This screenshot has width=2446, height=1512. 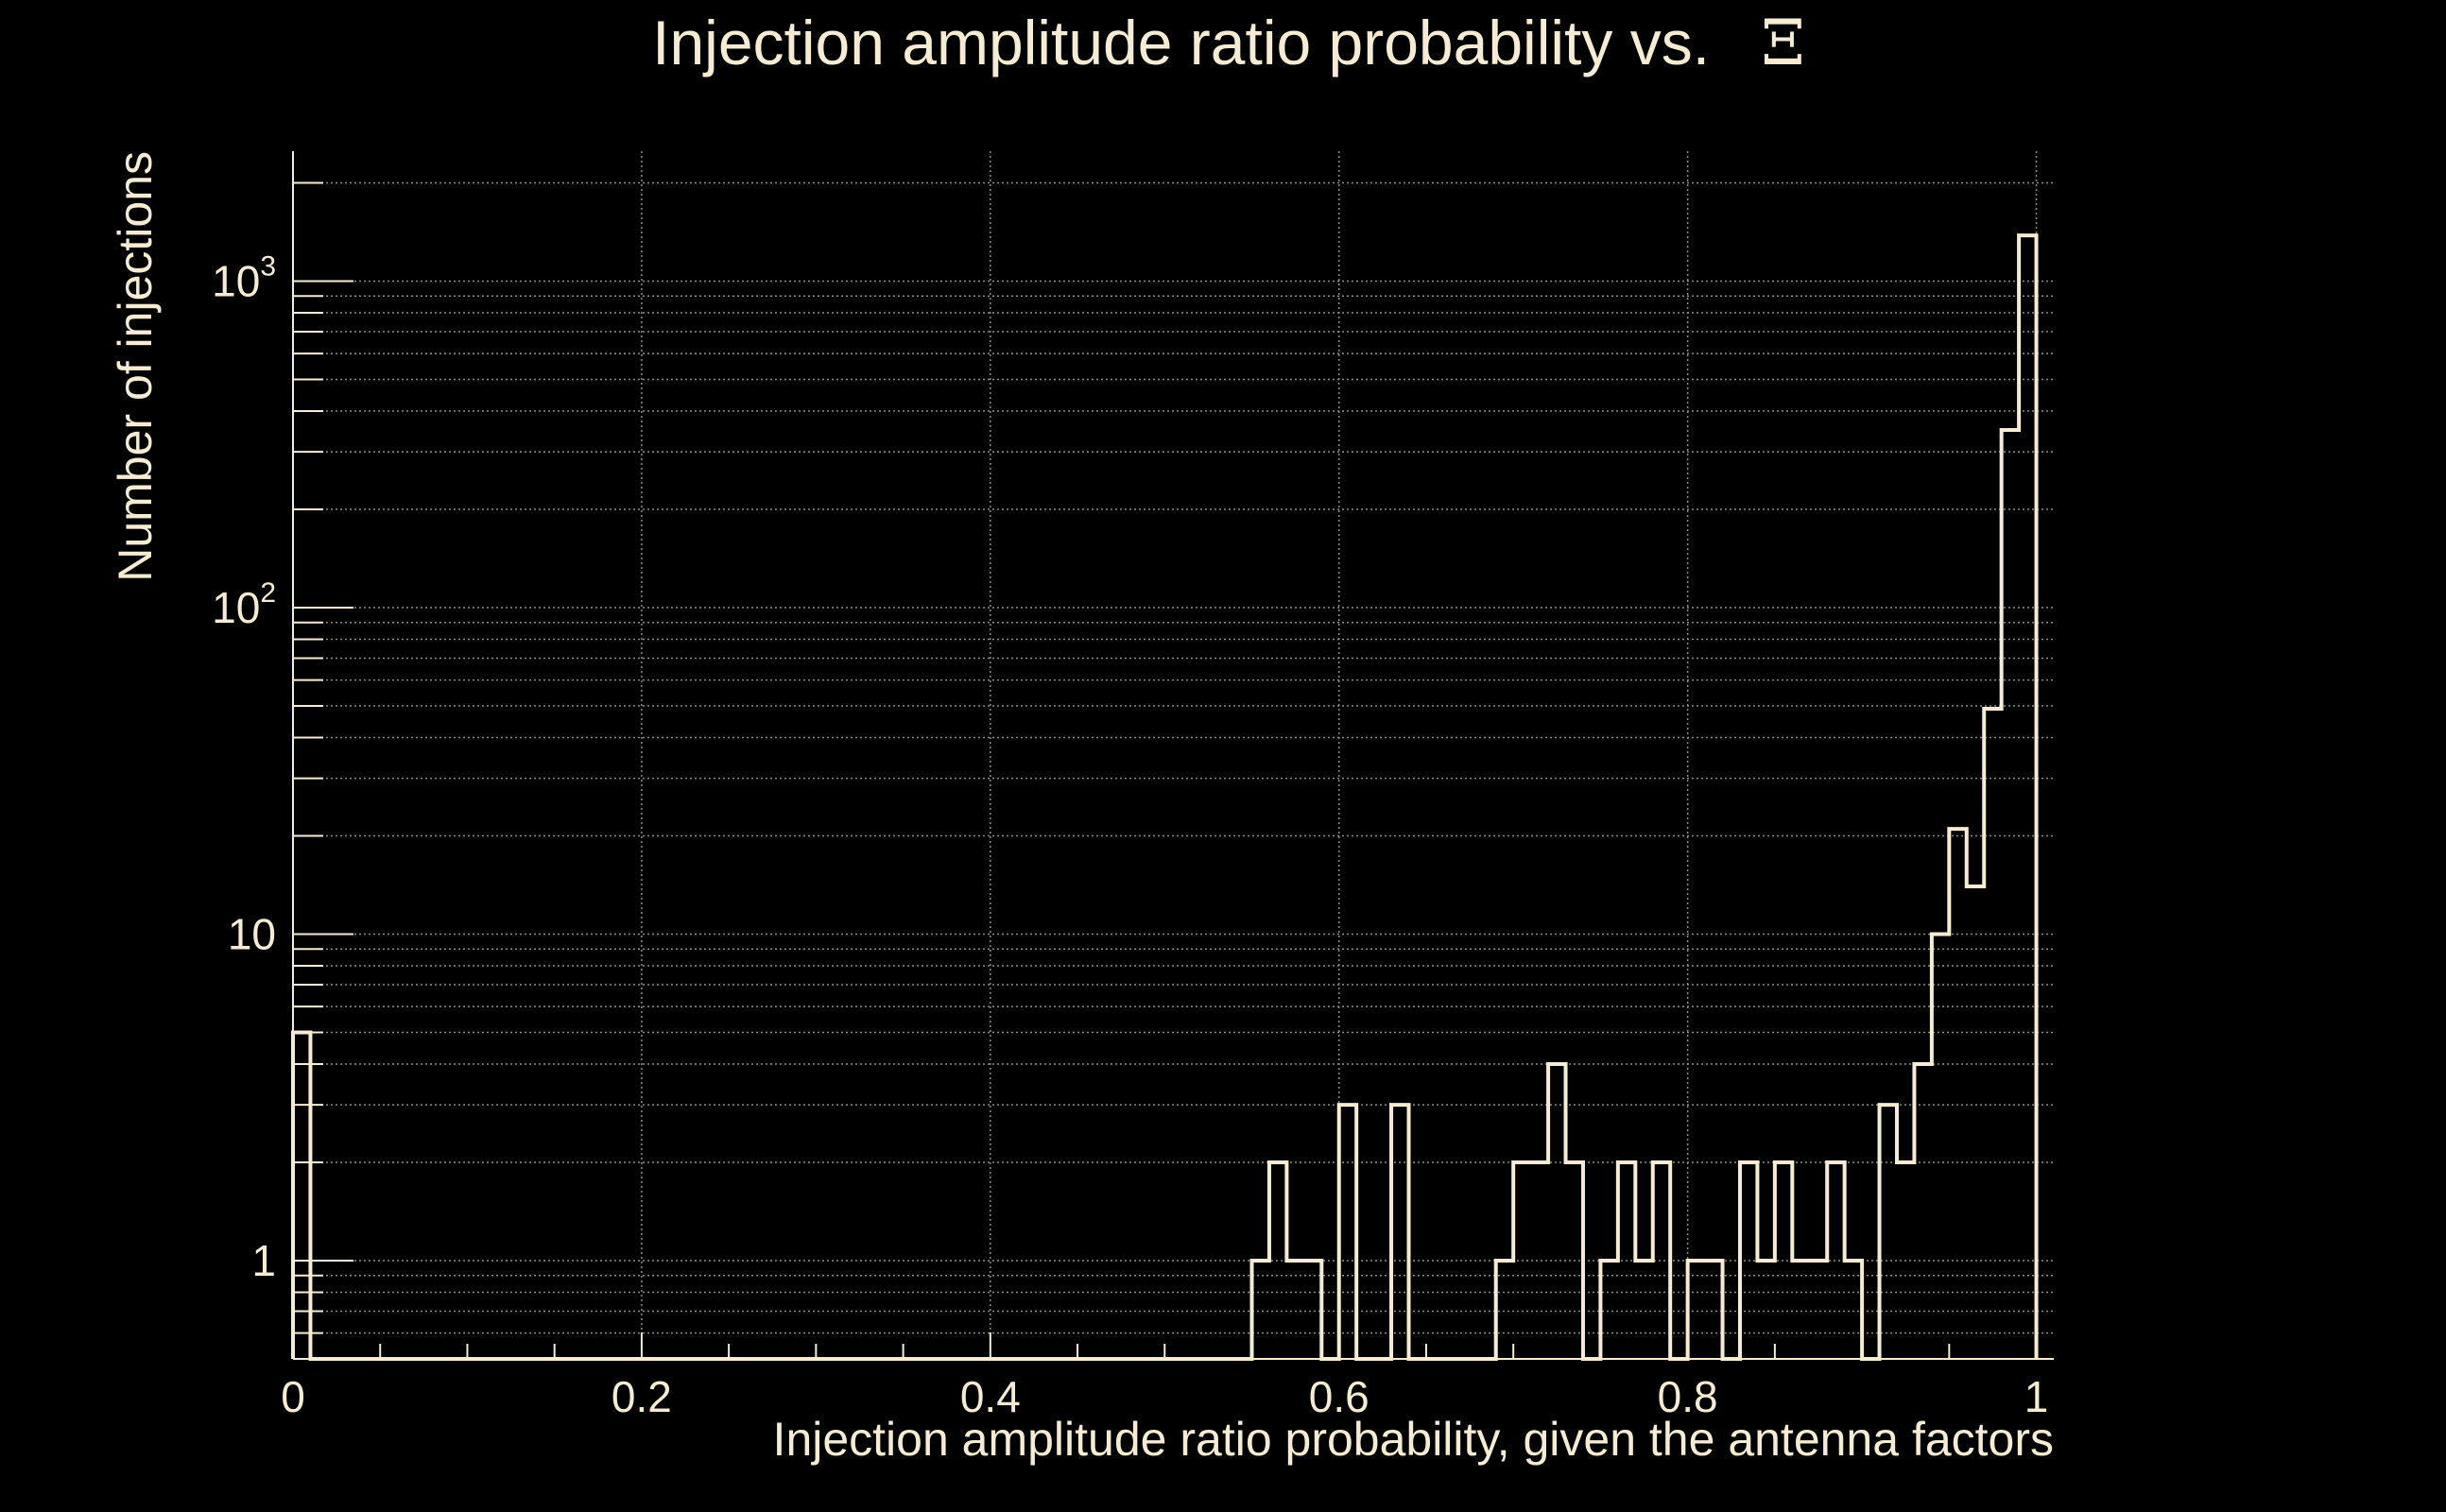 I want to click on x-tick-label: 0, so click(x=293, y=1396).